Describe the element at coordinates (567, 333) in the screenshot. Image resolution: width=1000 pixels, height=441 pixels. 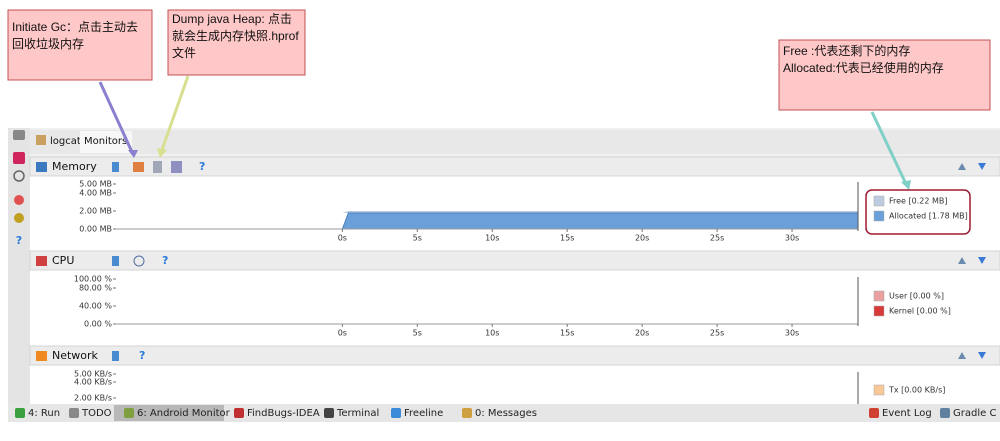
I see `x-tick-label: 15s` at that location.